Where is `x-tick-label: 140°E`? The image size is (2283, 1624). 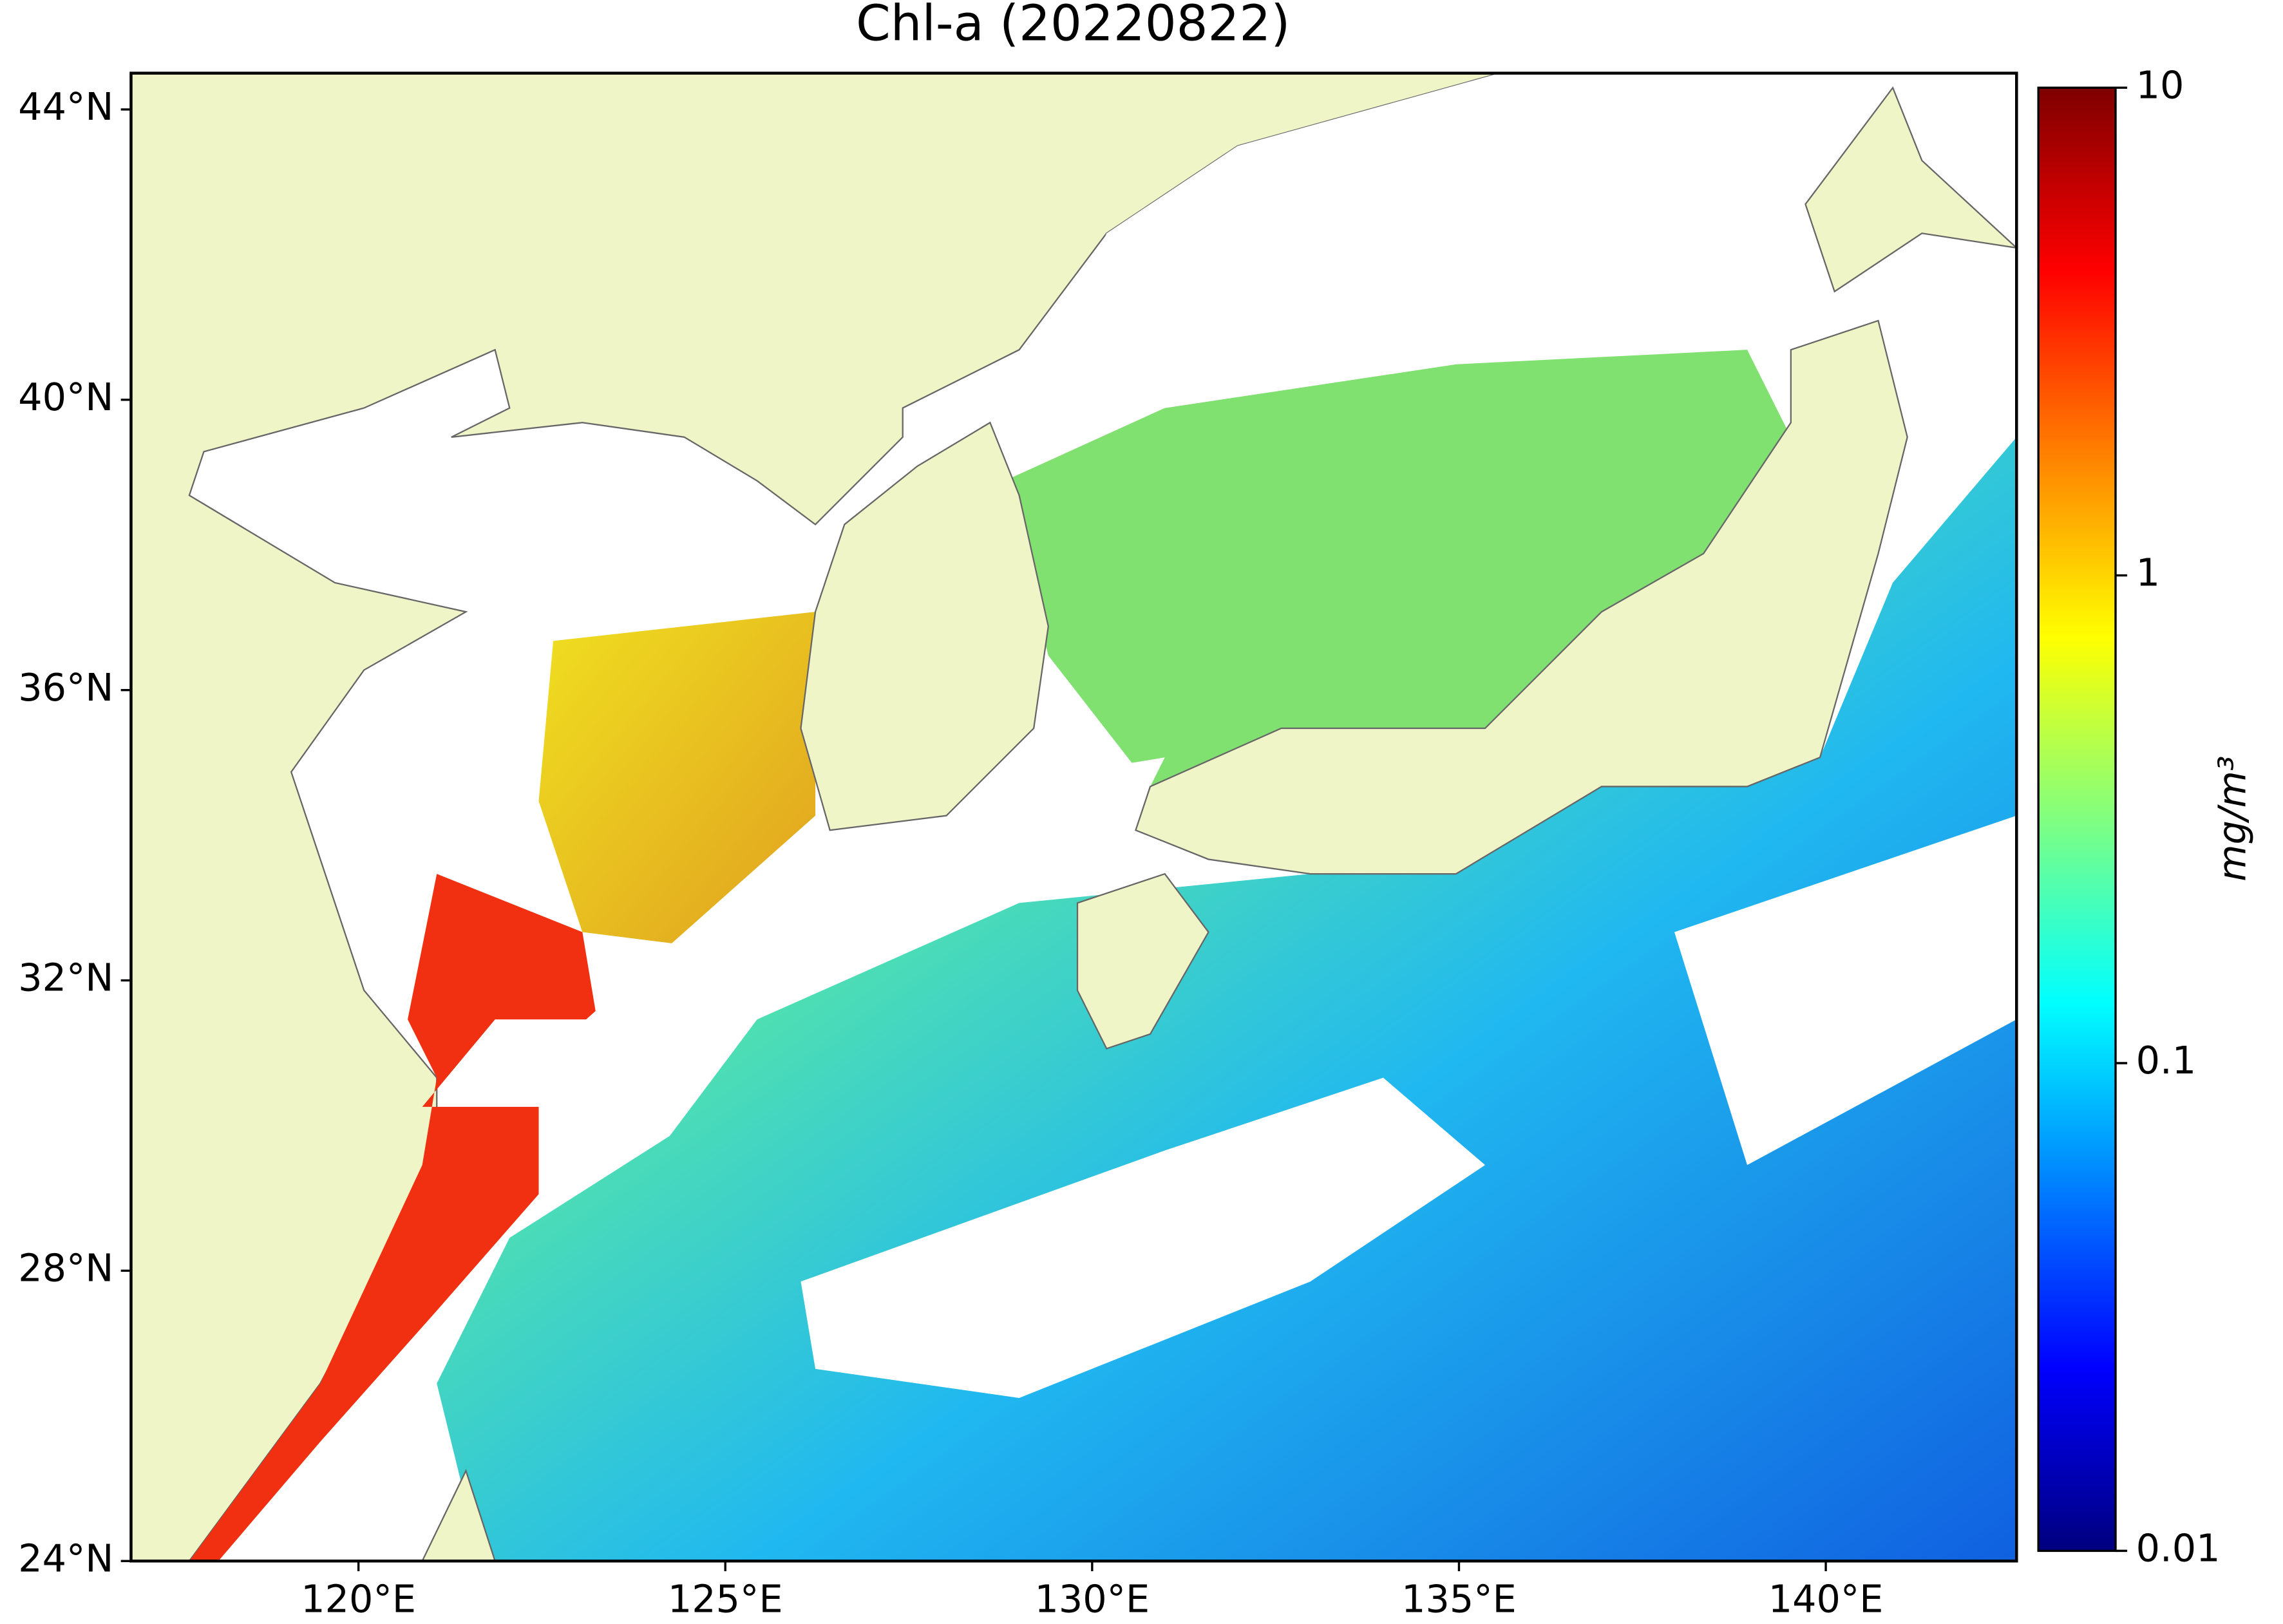
x-tick-label: 140°E is located at coordinates (1826, 1599).